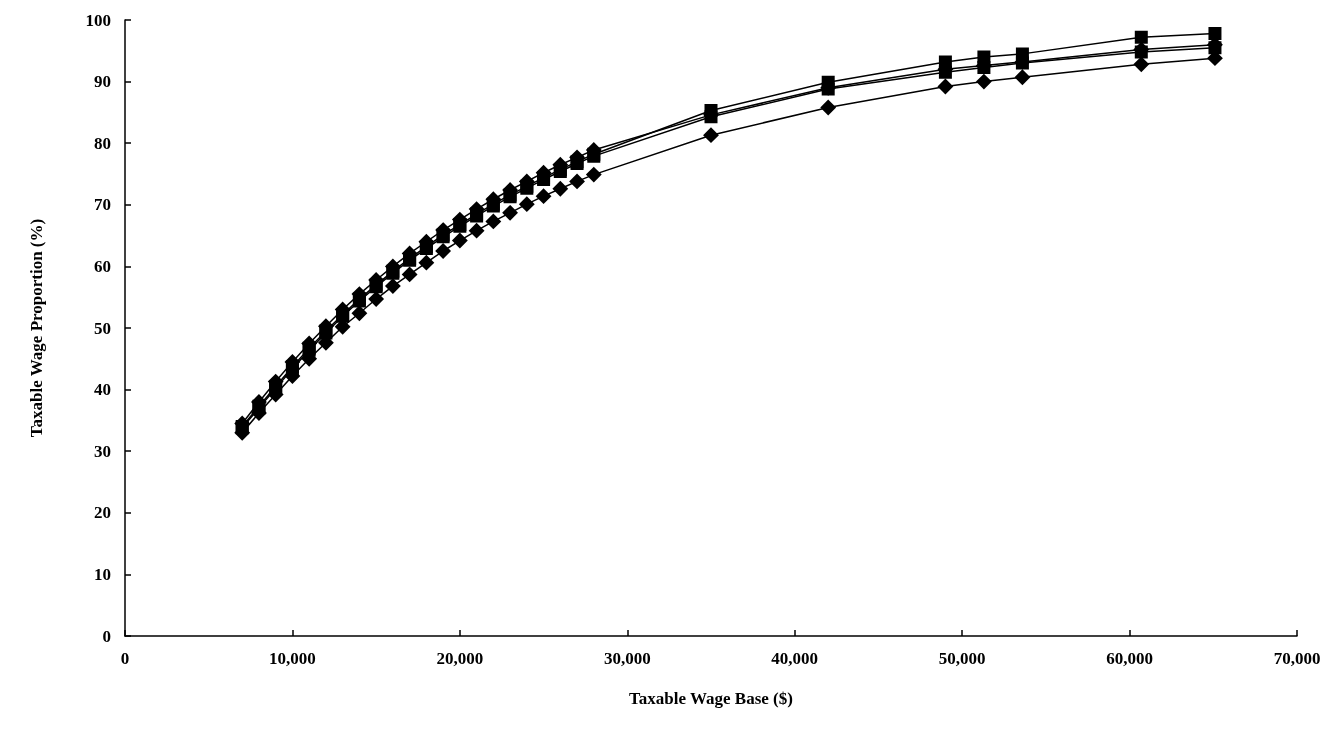 The height and width of the screenshot is (738, 1340). What do you see at coordinates (1297, 658) in the screenshot?
I see `x-tick-label: 70,000` at bounding box center [1297, 658].